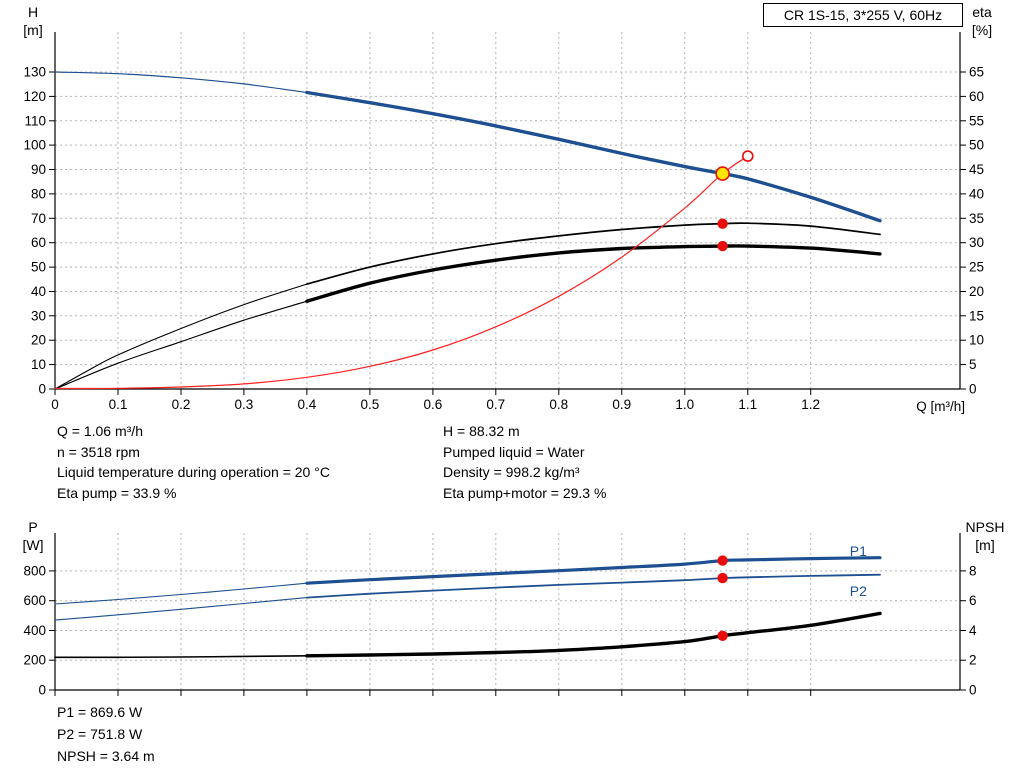 The height and width of the screenshot is (781, 1024). What do you see at coordinates (976, 193) in the screenshot?
I see `y-right-tick-label: 40` at bounding box center [976, 193].